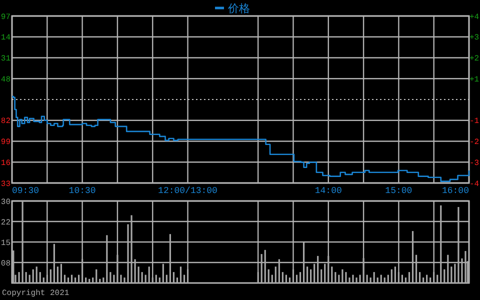  Describe the element at coordinates (5, 17) in the screenshot. I see `text: 97` at that location.